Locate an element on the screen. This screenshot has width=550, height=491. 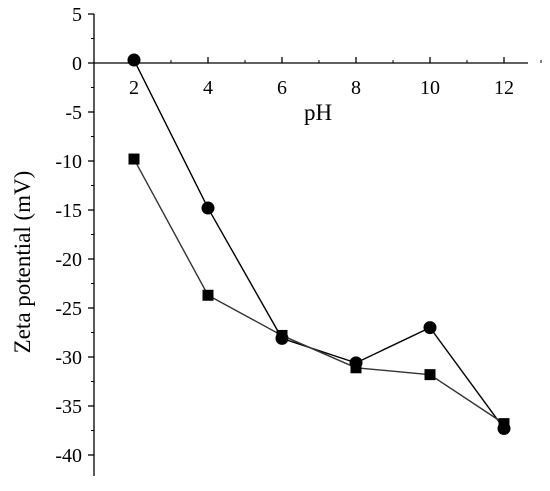
y-tick-label: -25 is located at coordinates (68, 309).